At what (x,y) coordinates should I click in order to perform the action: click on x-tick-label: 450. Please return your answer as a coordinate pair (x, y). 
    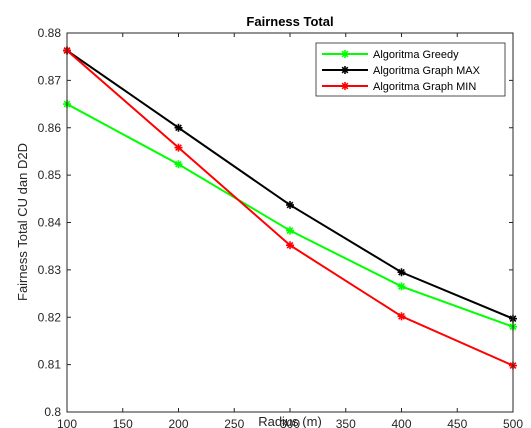
    Looking at the image, I should click on (457, 422).